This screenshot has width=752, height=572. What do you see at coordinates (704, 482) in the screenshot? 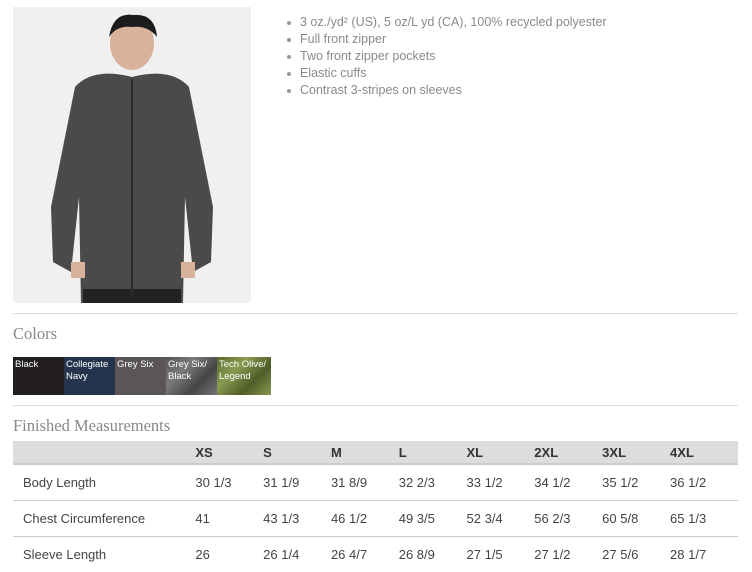
I see `measurement-cell: 36 1/2` at bounding box center [704, 482].